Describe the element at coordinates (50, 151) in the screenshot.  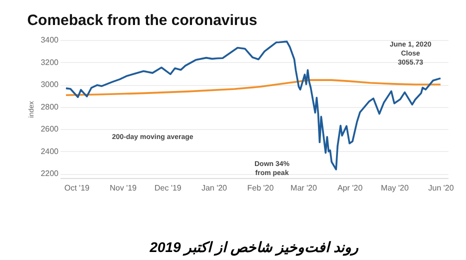
I see `y-tick-label: 2400` at that location.